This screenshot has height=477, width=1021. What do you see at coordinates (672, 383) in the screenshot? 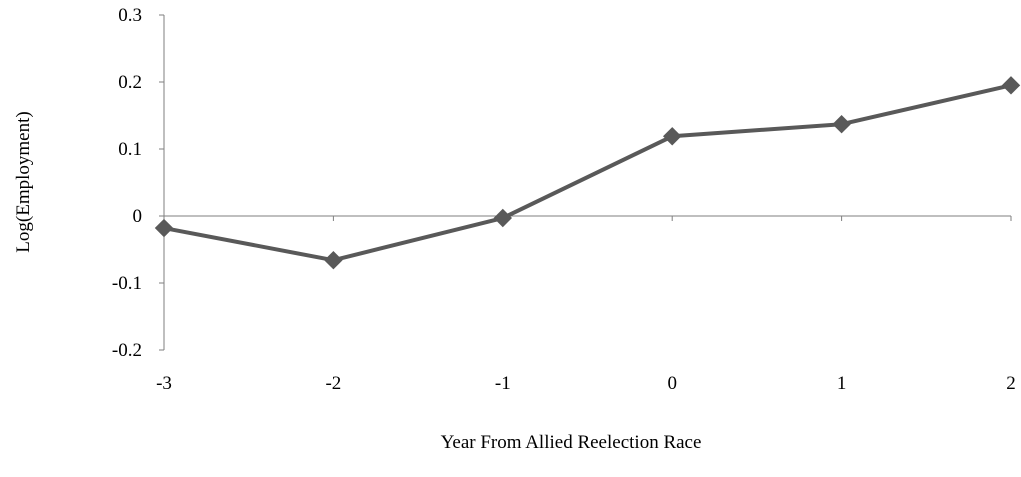
I see `x-tick-label: 0` at bounding box center [672, 383].